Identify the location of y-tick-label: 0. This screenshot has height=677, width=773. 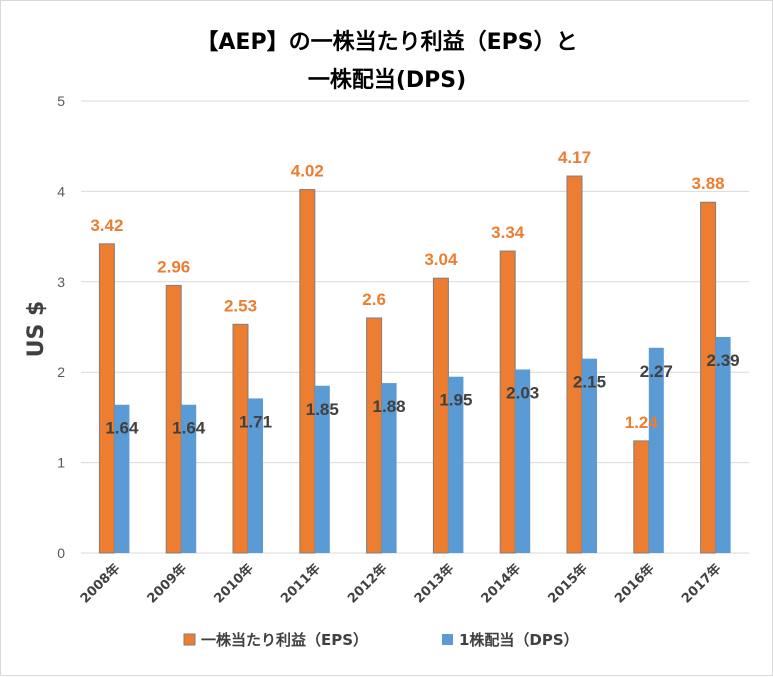
(61, 553).